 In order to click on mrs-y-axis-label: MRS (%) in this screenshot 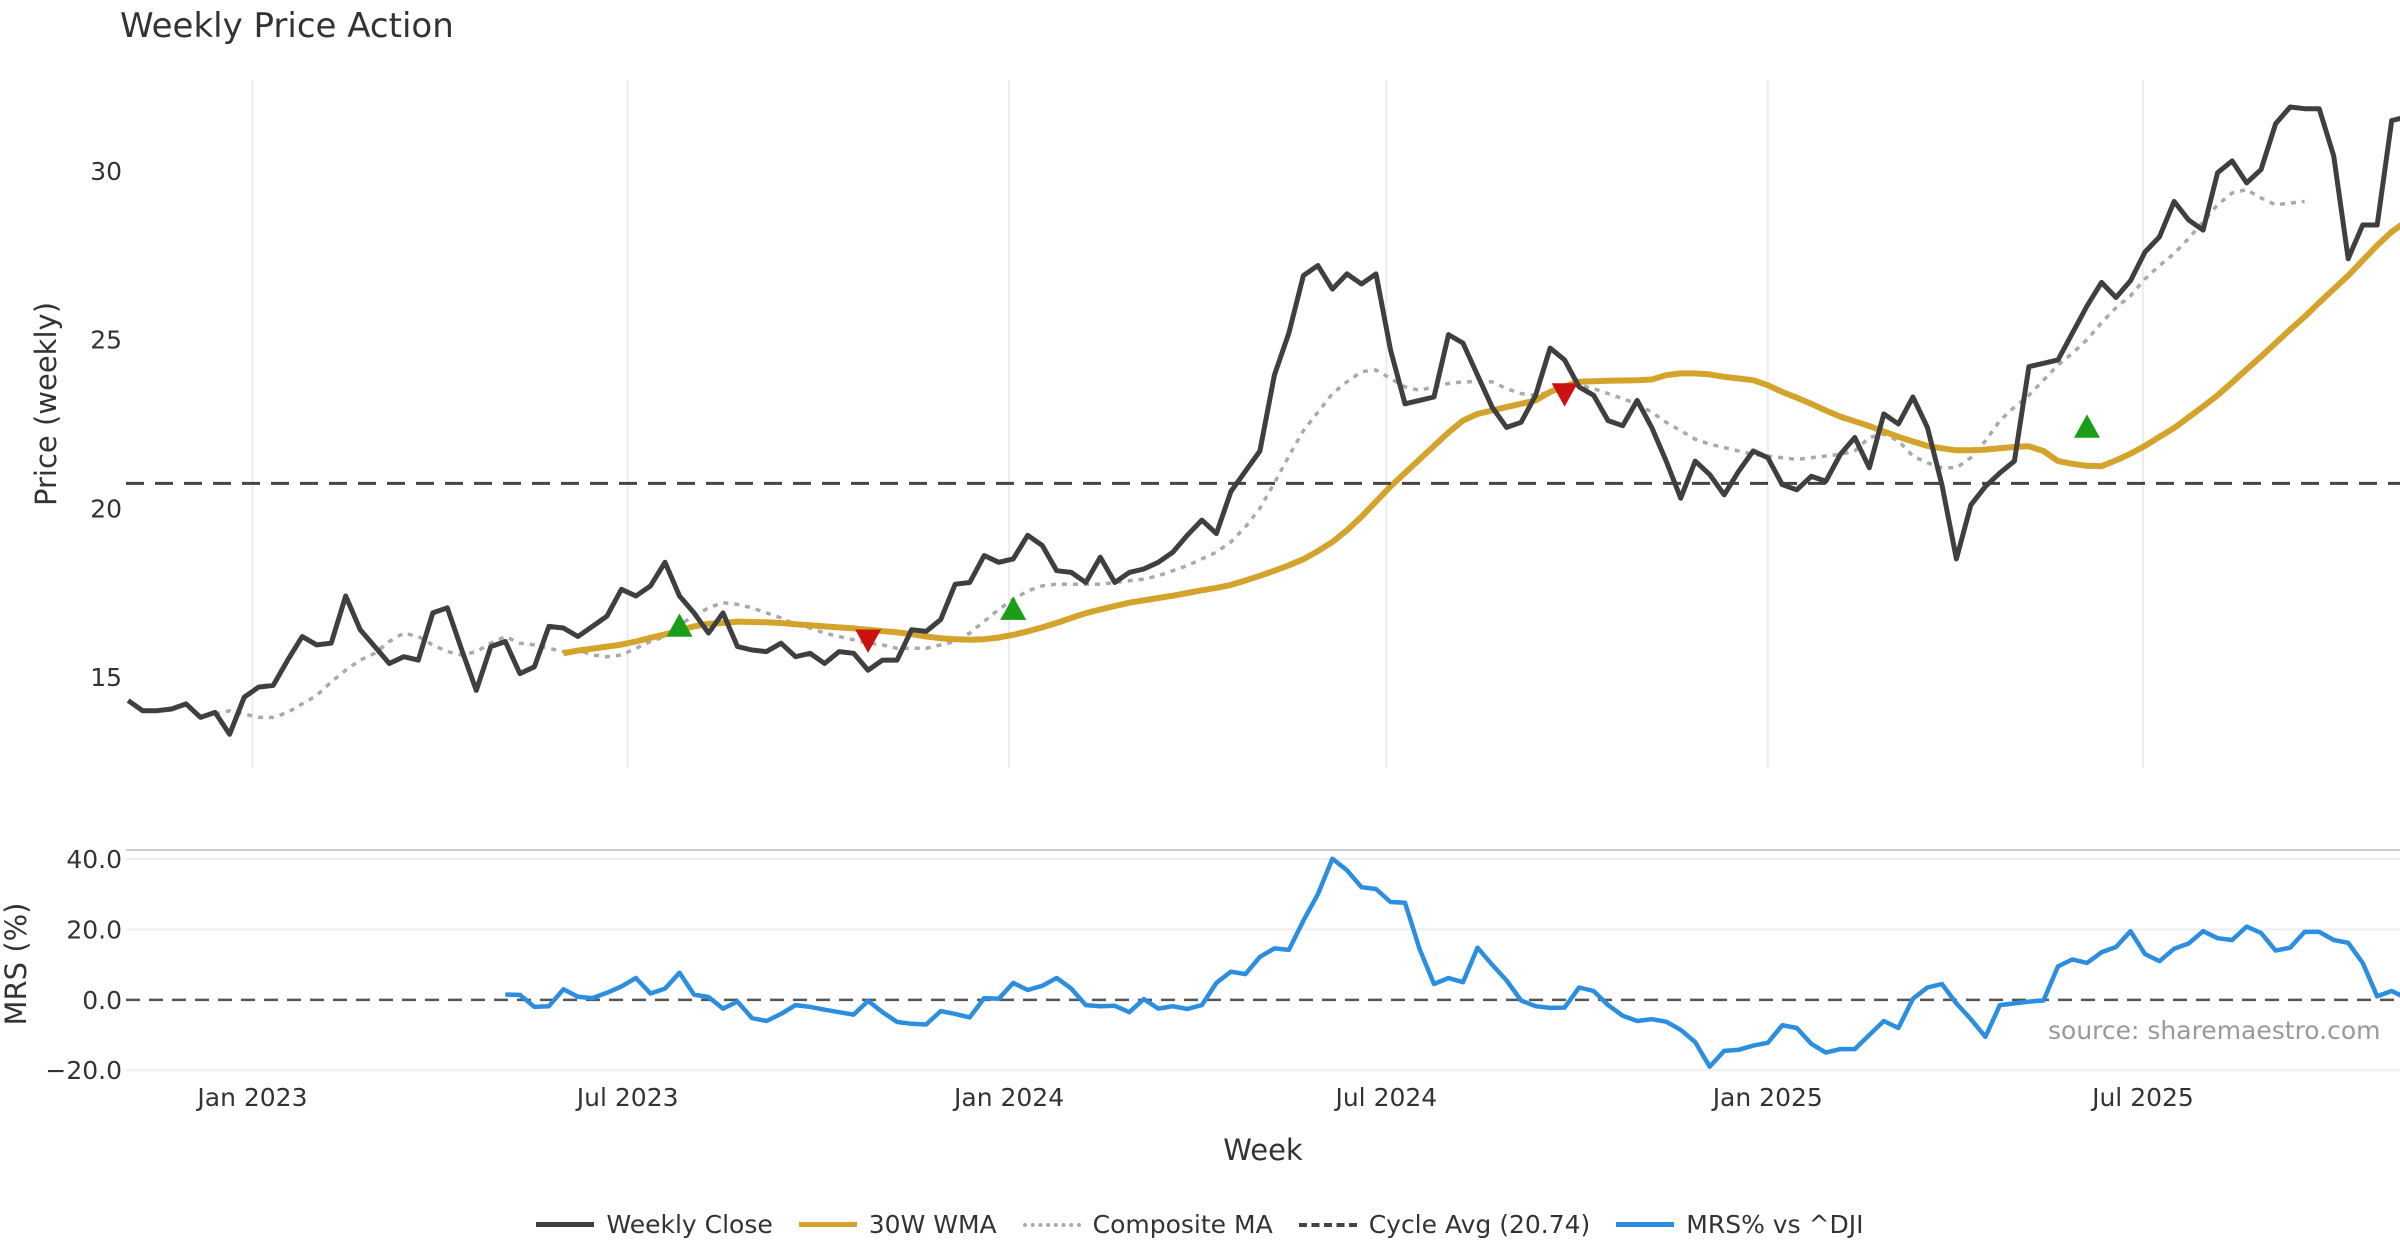, I will do `click(16, 964)`.